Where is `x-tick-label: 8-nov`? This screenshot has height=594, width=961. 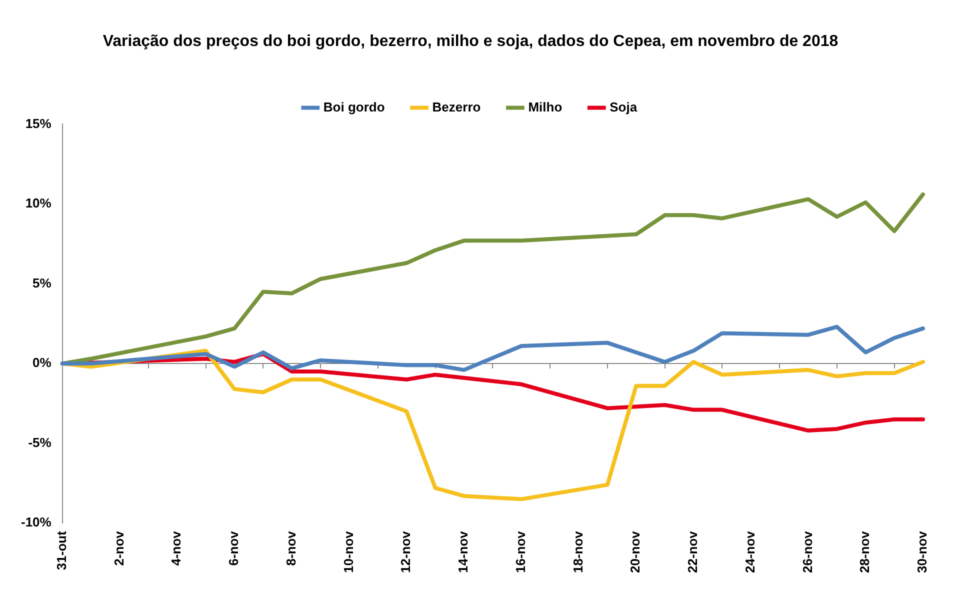 x-tick-label: 8-nov is located at coordinates (290, 548).